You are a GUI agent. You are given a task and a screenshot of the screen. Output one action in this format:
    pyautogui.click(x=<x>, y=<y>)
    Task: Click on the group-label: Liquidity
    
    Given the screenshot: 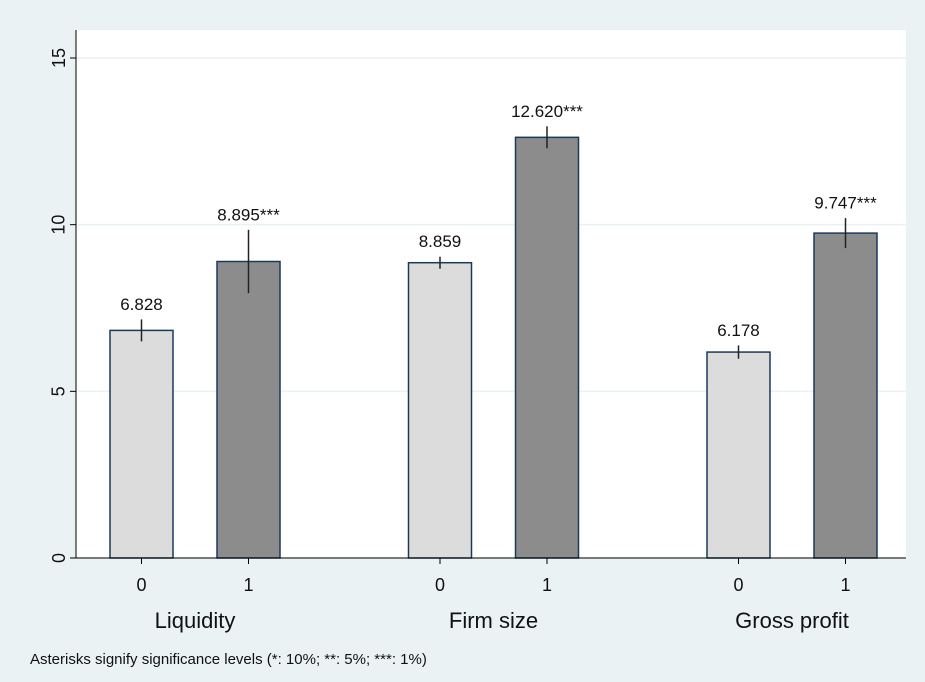 What is the action you would take?
    pyautogui.click(x=195, y=620)
    